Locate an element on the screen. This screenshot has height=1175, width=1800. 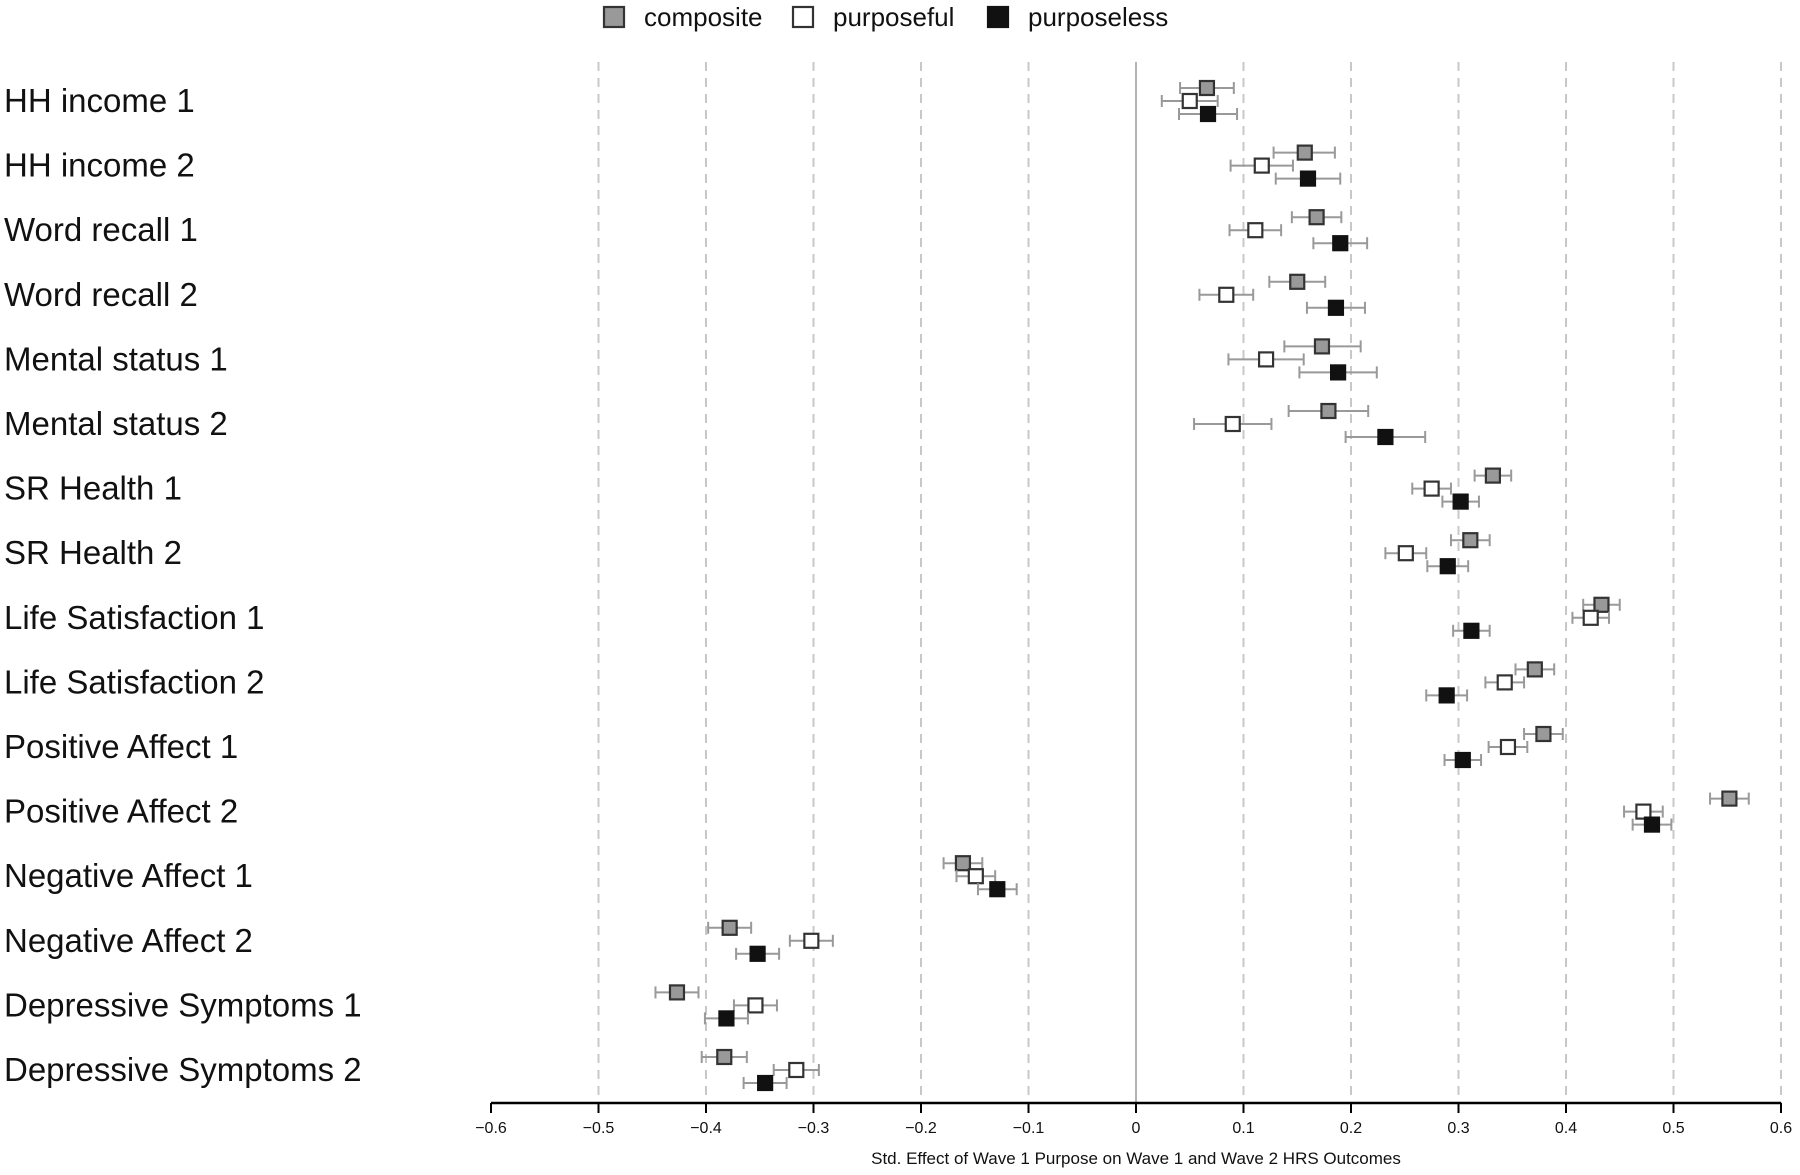
category-label: Life Satisfaction 1 is located at coordinates (134, 617).